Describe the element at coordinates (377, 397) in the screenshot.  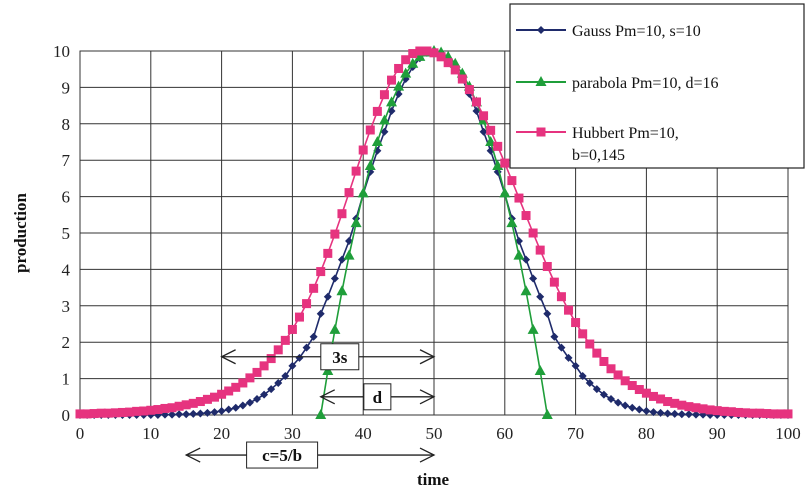
I see `annotation-1: d` at that location.